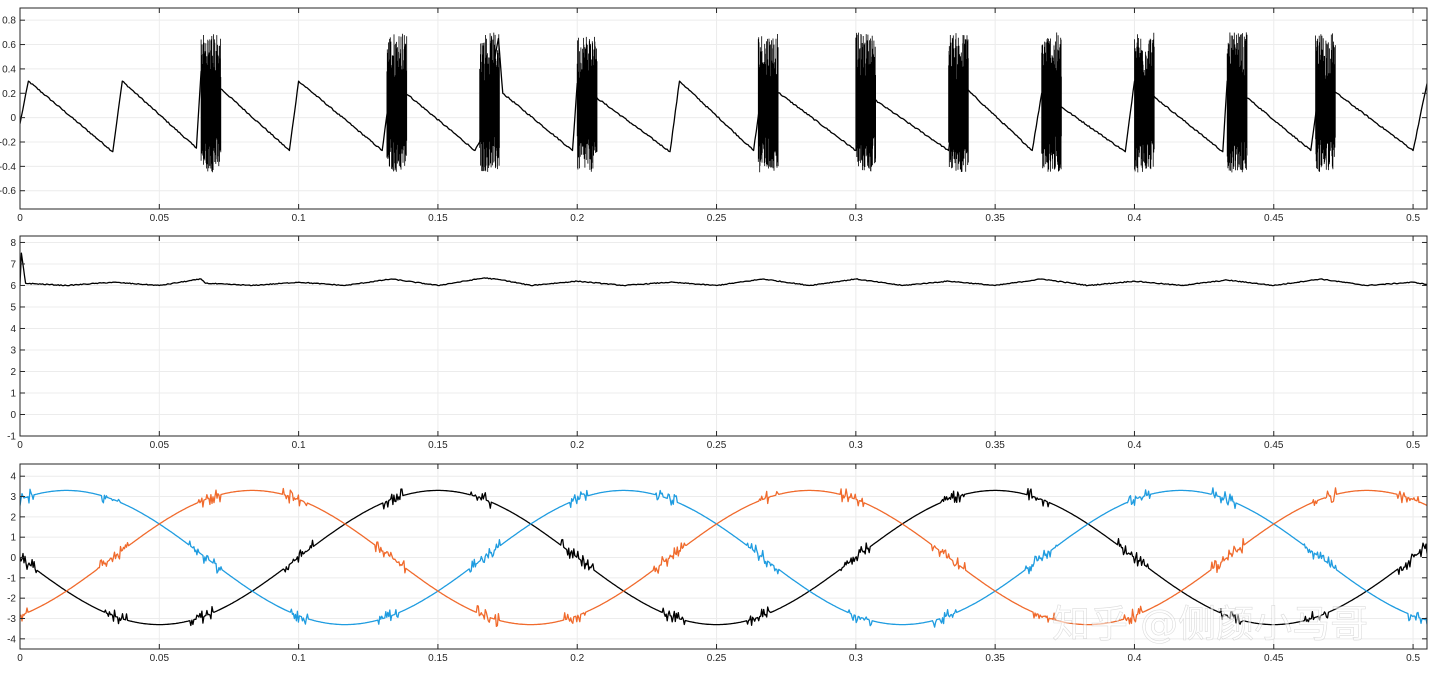 This screenshot has width=1440, height=683. What do you see at coordinates (1210, 624) in the screenshot?
I see `watermark-text: 知乎 @侧颜小马哥` at bounding box center [1210, 624].